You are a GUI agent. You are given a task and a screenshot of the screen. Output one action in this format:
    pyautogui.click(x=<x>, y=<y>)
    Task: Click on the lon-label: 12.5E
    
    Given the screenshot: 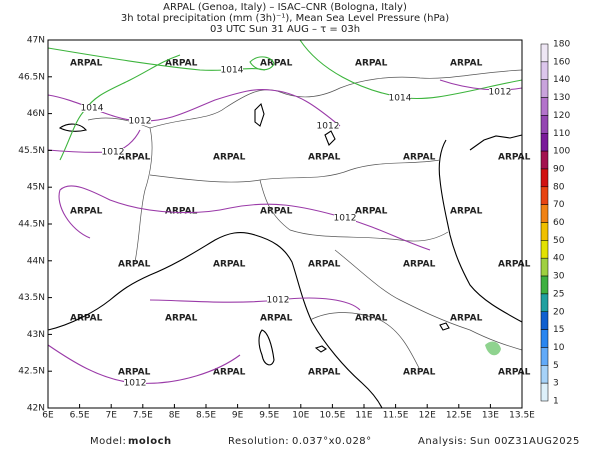 What is the action you would take?
    pyautogui.click(x=459, y=416)
    